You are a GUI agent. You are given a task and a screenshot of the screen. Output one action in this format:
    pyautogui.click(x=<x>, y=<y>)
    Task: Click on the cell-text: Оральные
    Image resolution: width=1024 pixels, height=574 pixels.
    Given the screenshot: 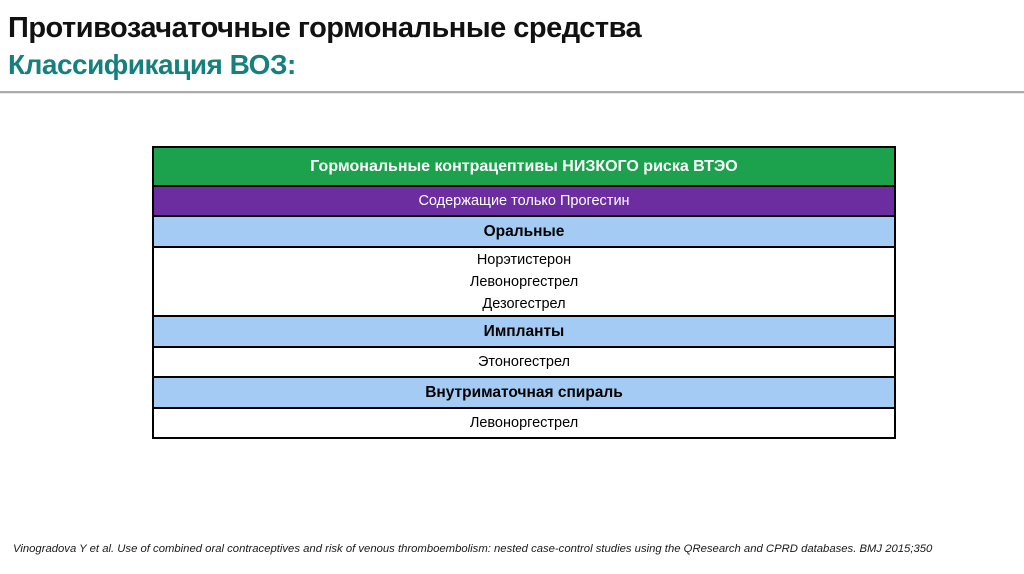 What is the action you would take?
    pyautogui.click(x=524, y=231)
    